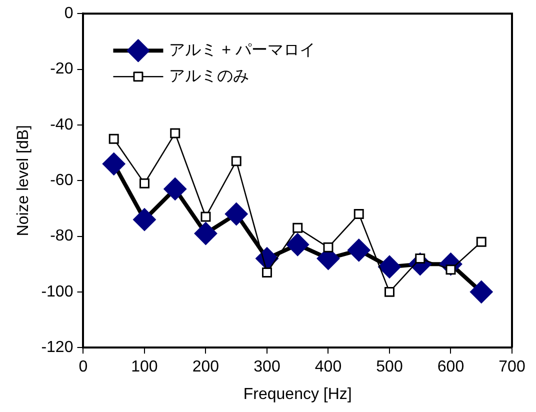 The height and width of the screenshot is (412, 536). I want to click on y-tick-label: -100, so click(57, 291).